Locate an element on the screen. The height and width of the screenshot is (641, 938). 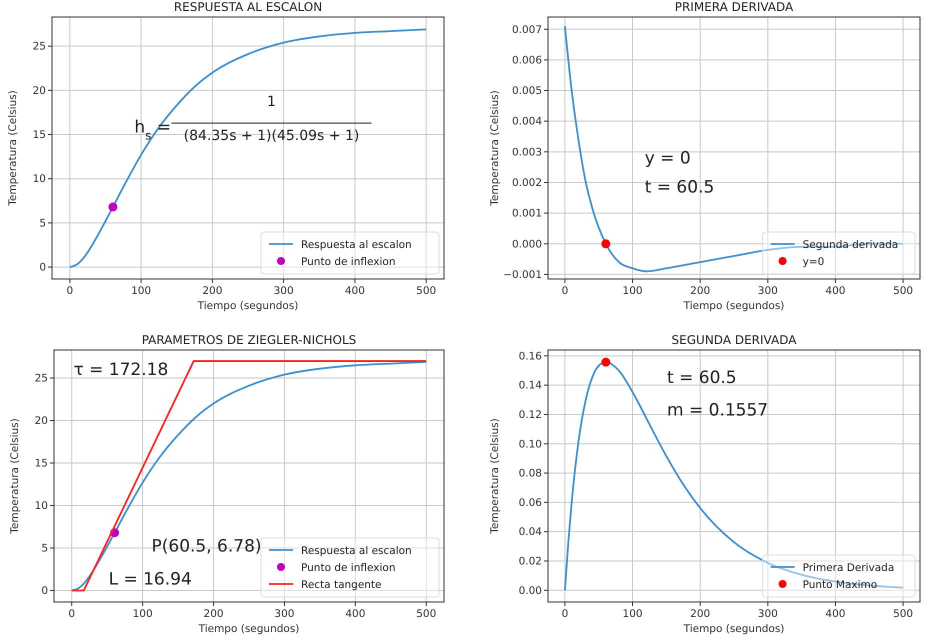
y-tick-label: 0.14 is located at coordinates (530, 386).